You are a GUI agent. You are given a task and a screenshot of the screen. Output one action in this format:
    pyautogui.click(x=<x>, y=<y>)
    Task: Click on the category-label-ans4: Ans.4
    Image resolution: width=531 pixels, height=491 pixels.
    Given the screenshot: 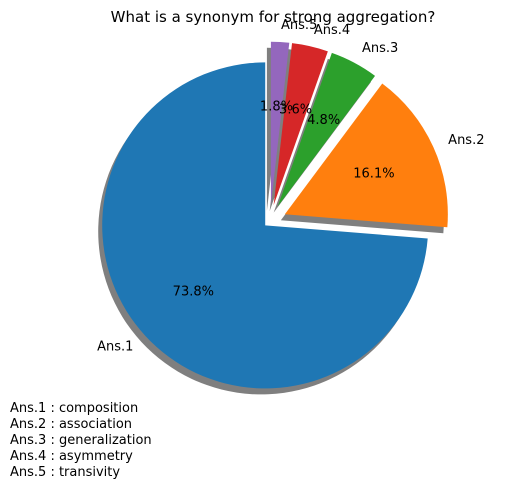 What is the action you would take?
    pyautogui.click(x=332, y=30)
    